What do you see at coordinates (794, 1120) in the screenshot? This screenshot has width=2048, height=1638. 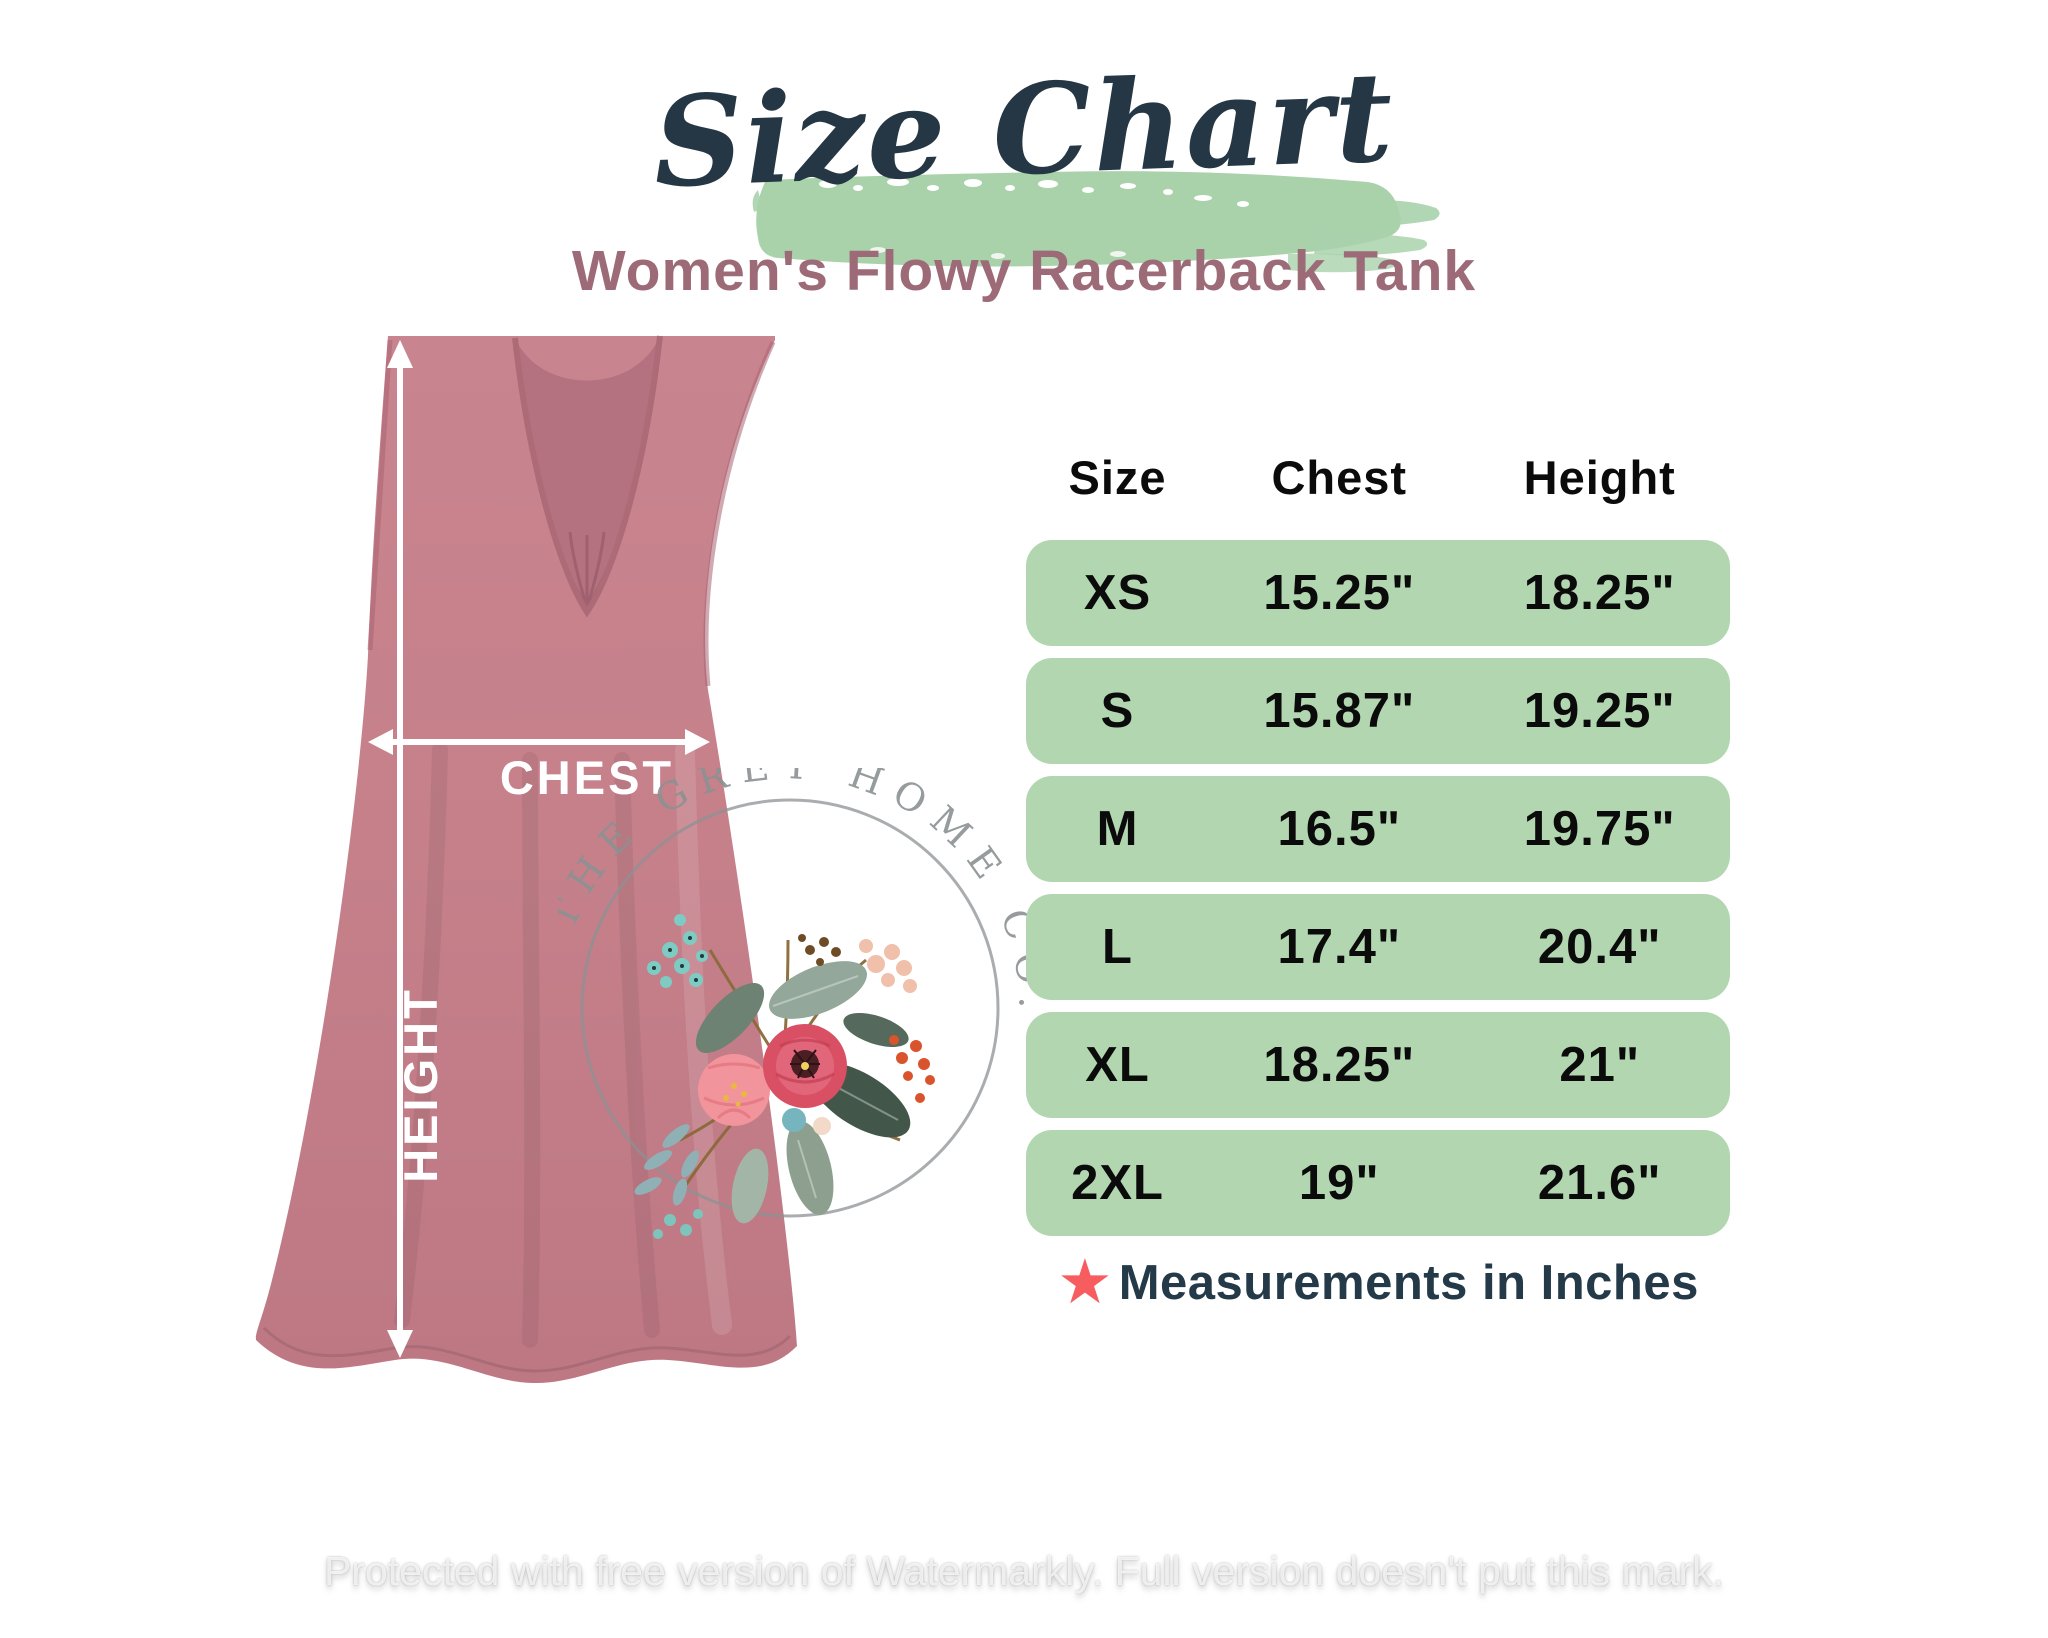 I see `blue-bud` at bounding box center [794, 1120].